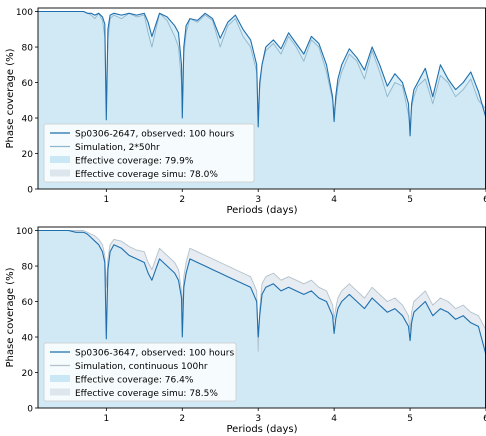 The width and height of the screenshot is (486, 436). What do you see at coordinates (154, 354) in the screenshot?
I see `legend-entry: Sp0306-3647, observed: 100 hours` at bounding box center [154, 354].